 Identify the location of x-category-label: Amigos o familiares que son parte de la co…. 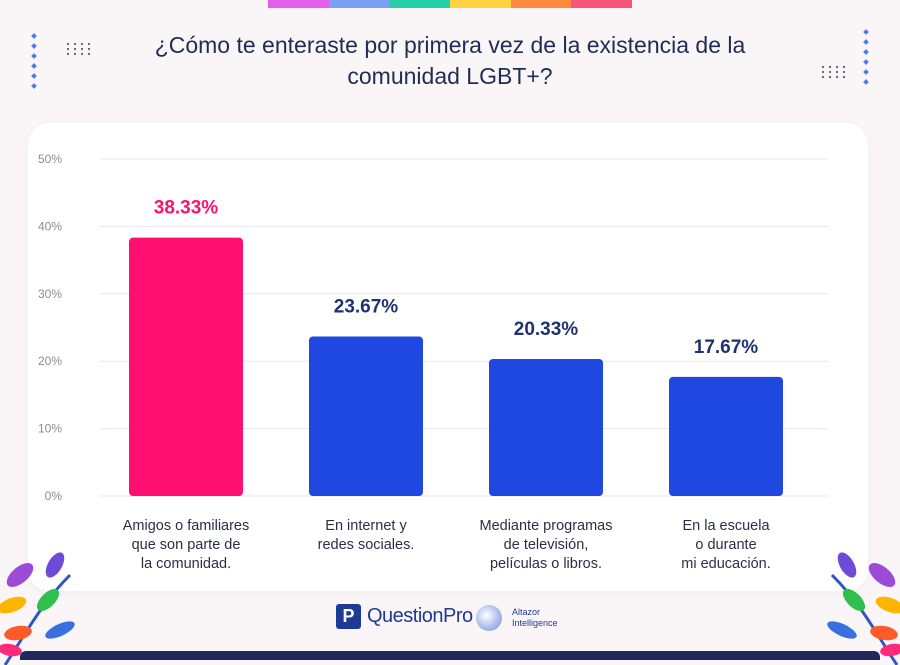
(186, 545).